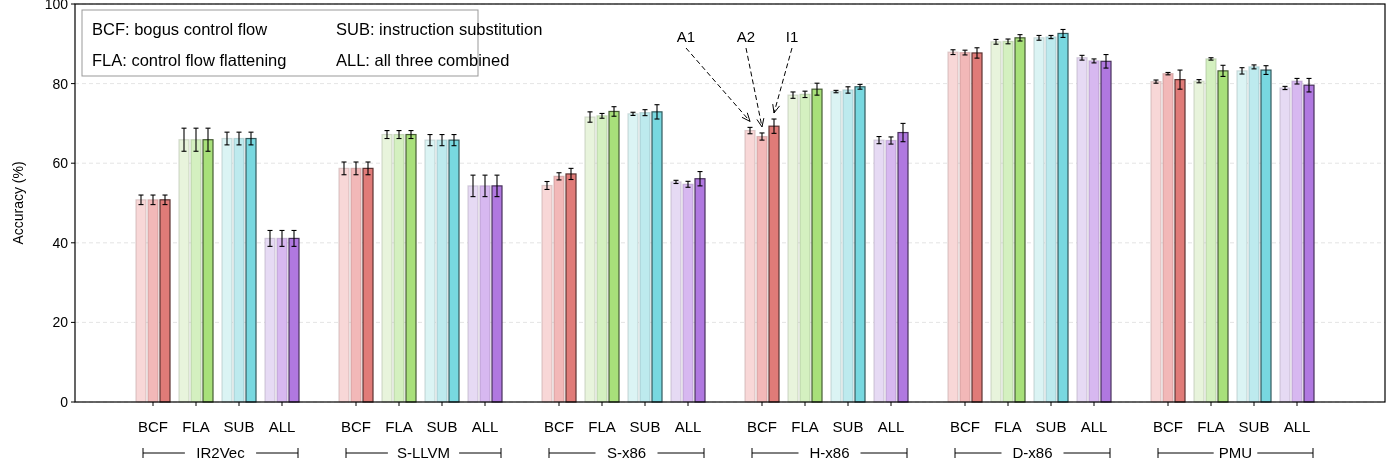  I want to click on text: S-LLVM, so click(423, 452).